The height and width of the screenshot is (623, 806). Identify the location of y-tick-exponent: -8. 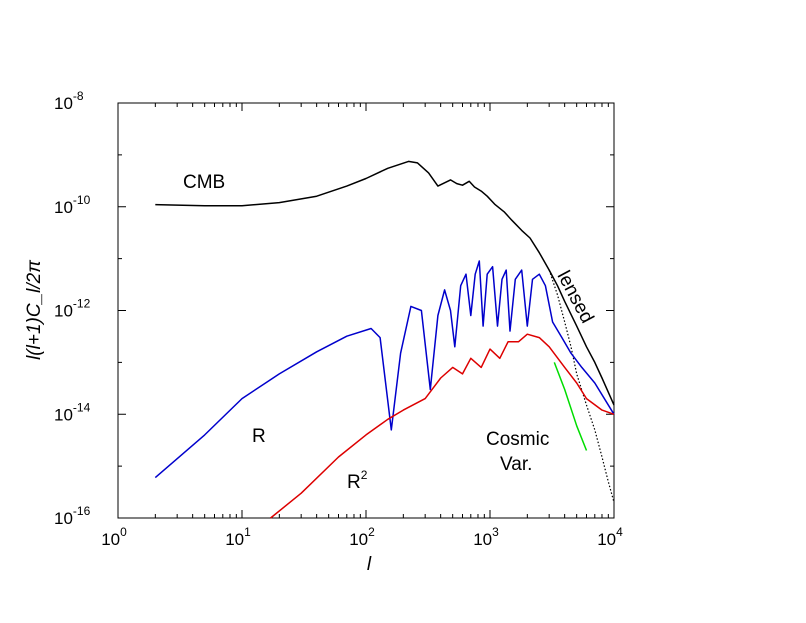
(78, 96).